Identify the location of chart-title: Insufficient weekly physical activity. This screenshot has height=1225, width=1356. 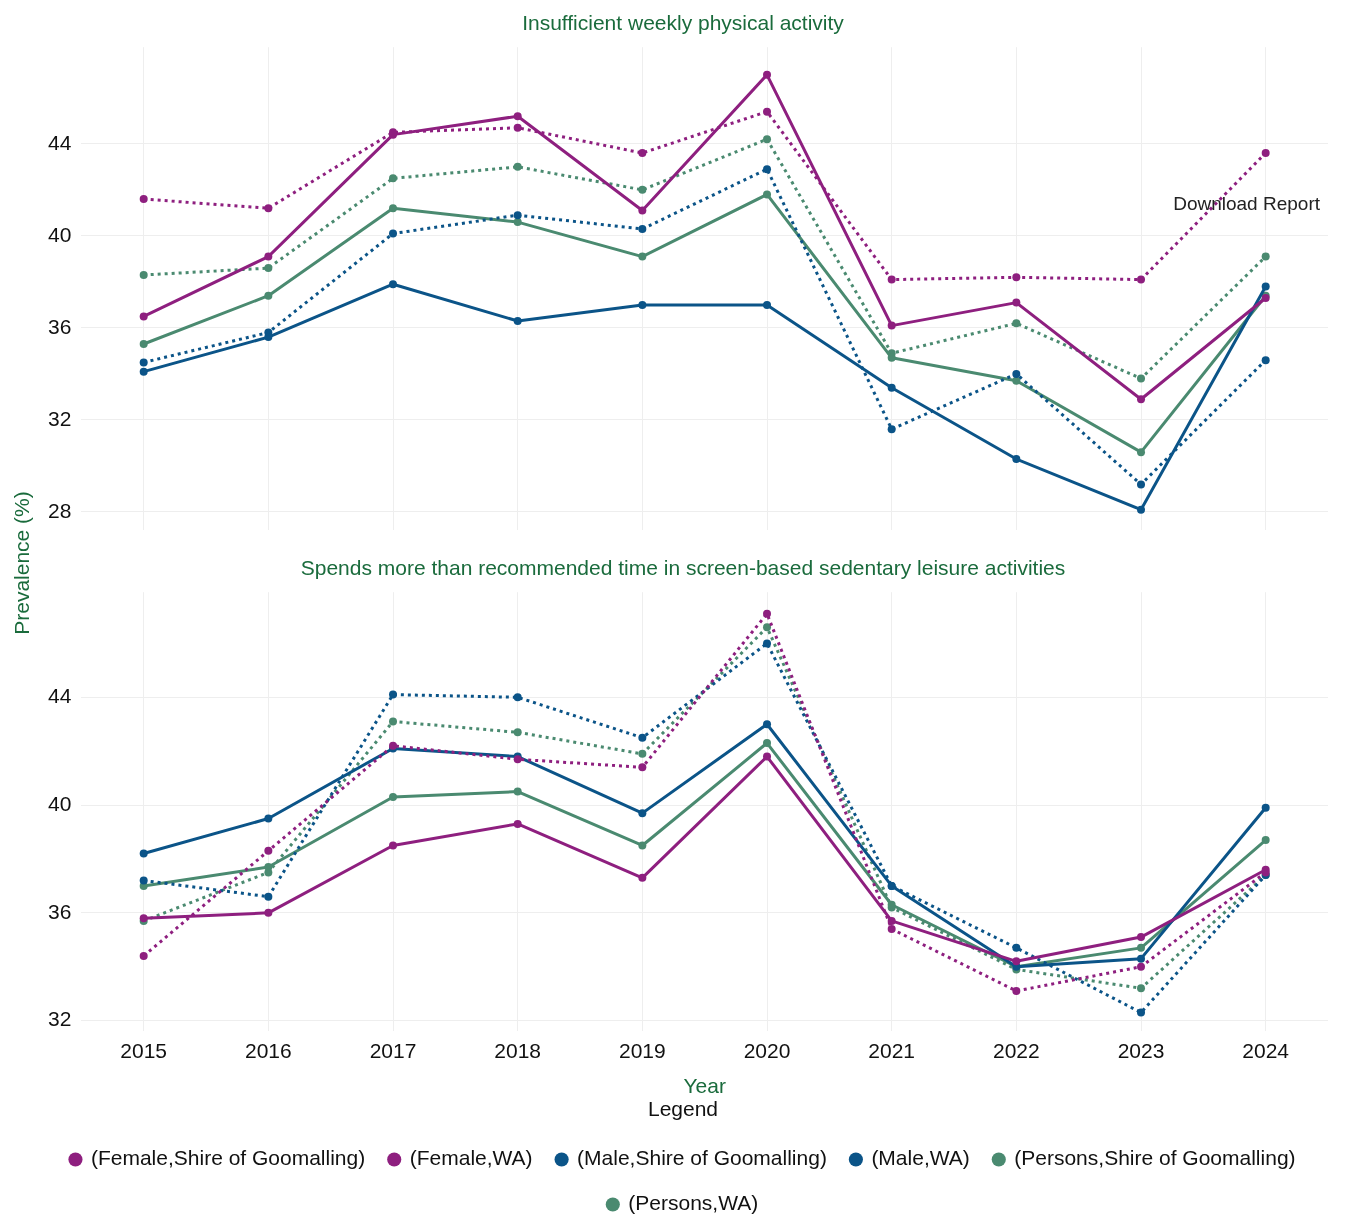
(683, 23).